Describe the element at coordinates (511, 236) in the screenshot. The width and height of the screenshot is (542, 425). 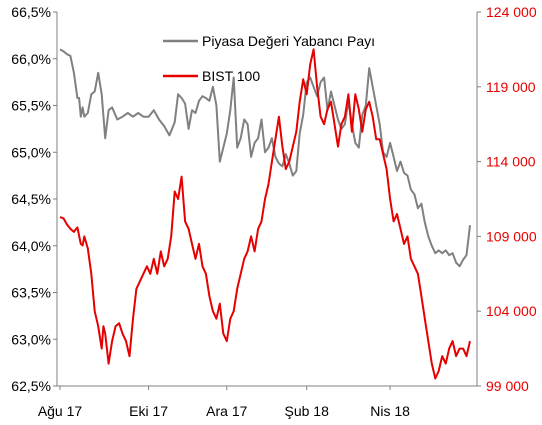
I see `right-tick-label: 109 000` at that location.